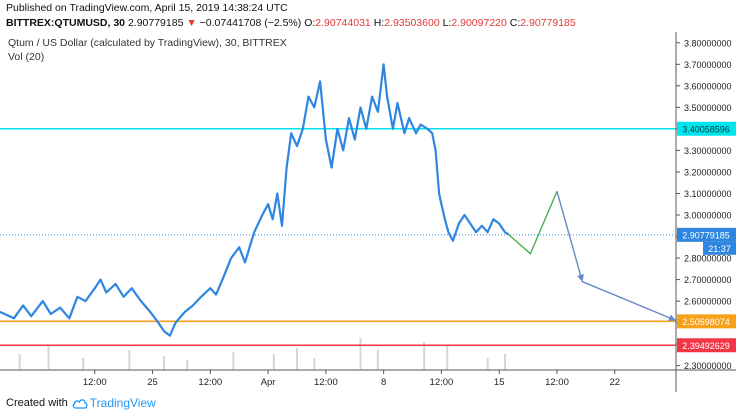 The height and width of the screenshot is (416, 736). What do you see at coordinates (515, 23) in the screenshot?
I see `close-label: C:` at bounding box center [515, 23].